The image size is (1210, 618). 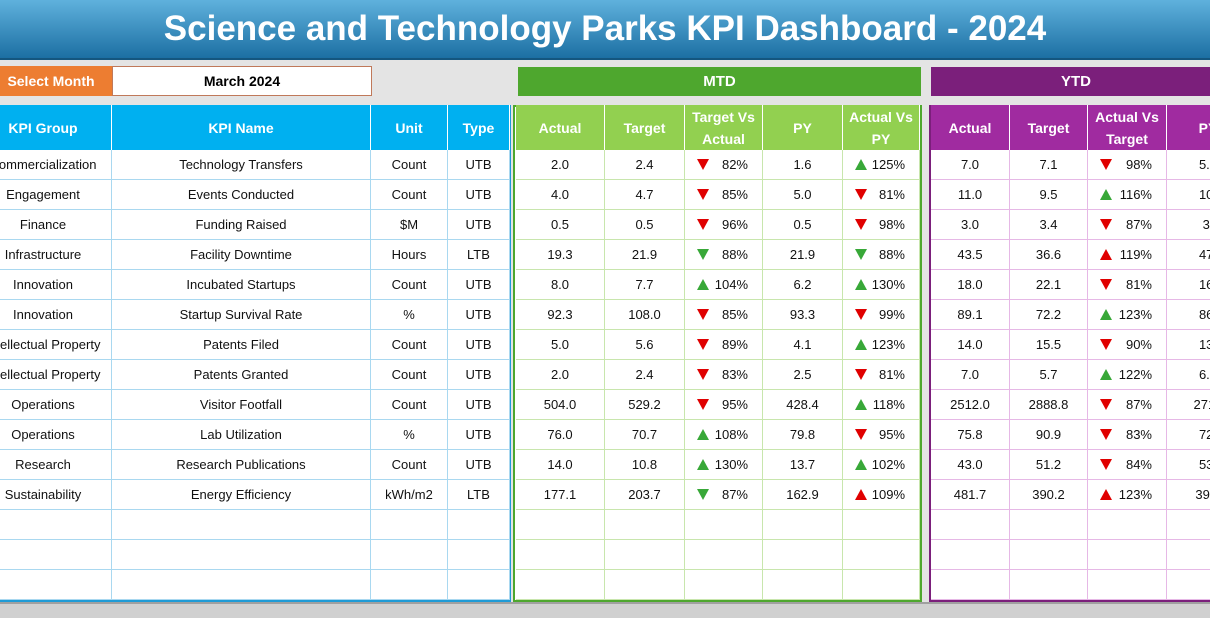 What do you see at coordinates (724, 165) in the screenshot?
I see `status-cell: 82%` at bounding box center [724, 165].